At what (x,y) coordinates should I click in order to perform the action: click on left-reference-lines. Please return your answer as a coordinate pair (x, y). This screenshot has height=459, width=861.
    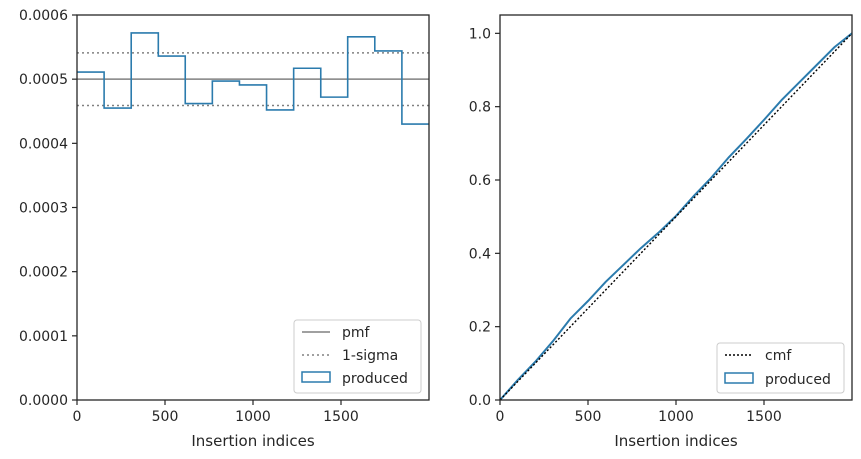
    Looking at the image, I should click on (253, 79).